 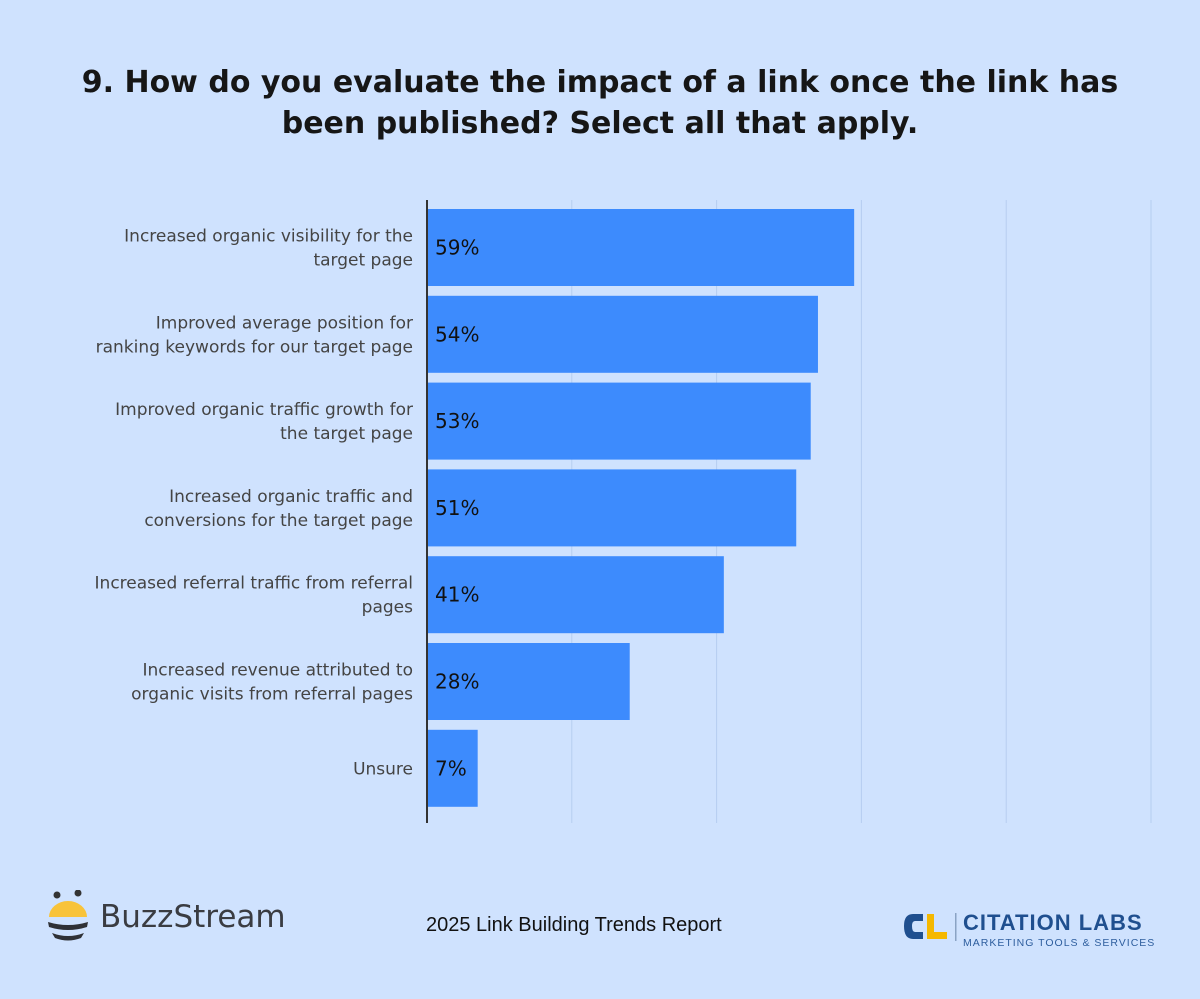 I want to click on citation-labs-name: CITATION LABS, so click(x=1053, y=922).